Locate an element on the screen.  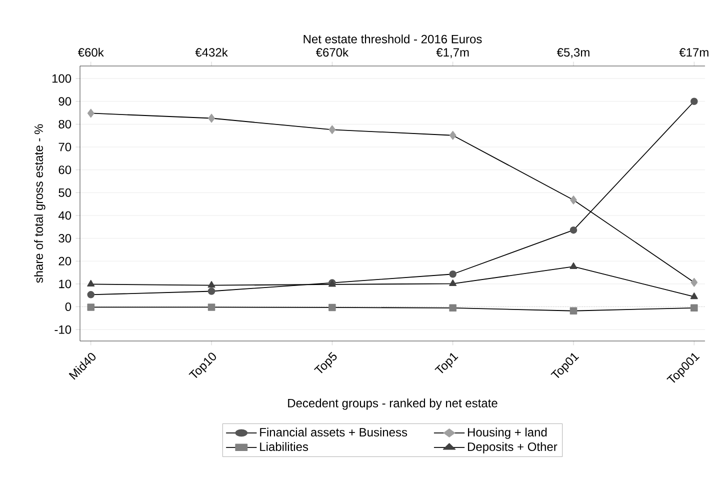
y-tick-label: 10 is located at coordinates (65, 284).